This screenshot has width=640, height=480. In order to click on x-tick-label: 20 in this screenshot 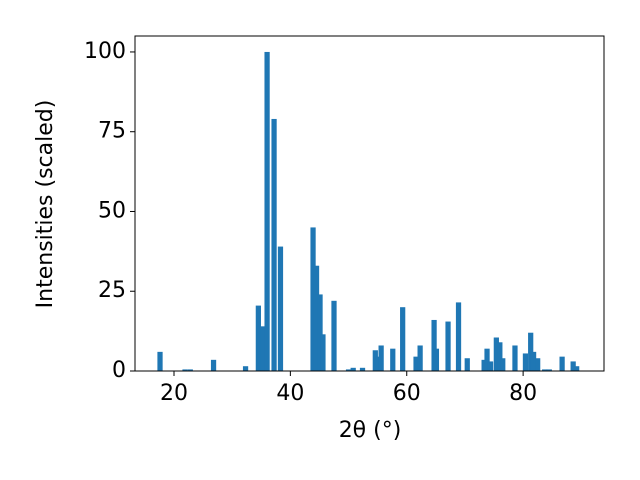, I will do `click(174, 393)`.